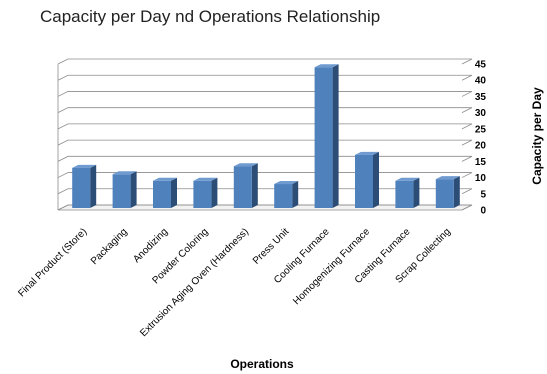 Image resolution: width=547 pixels, height=374 pixels. Describe the element at coordinates (481, 81) in the screenshot. I see `y-tick-label: 40` at that location.